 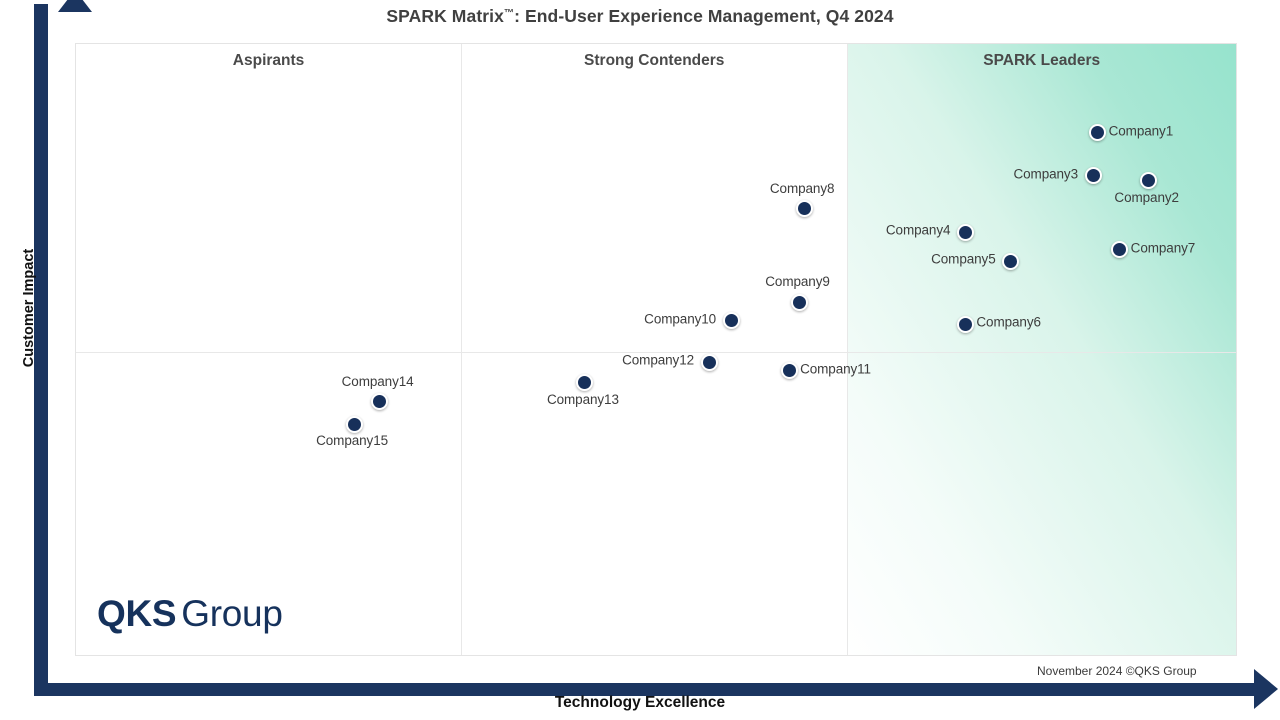 I want to click on page-title-main: SPARK Matrix, so click(x=445, y=16).